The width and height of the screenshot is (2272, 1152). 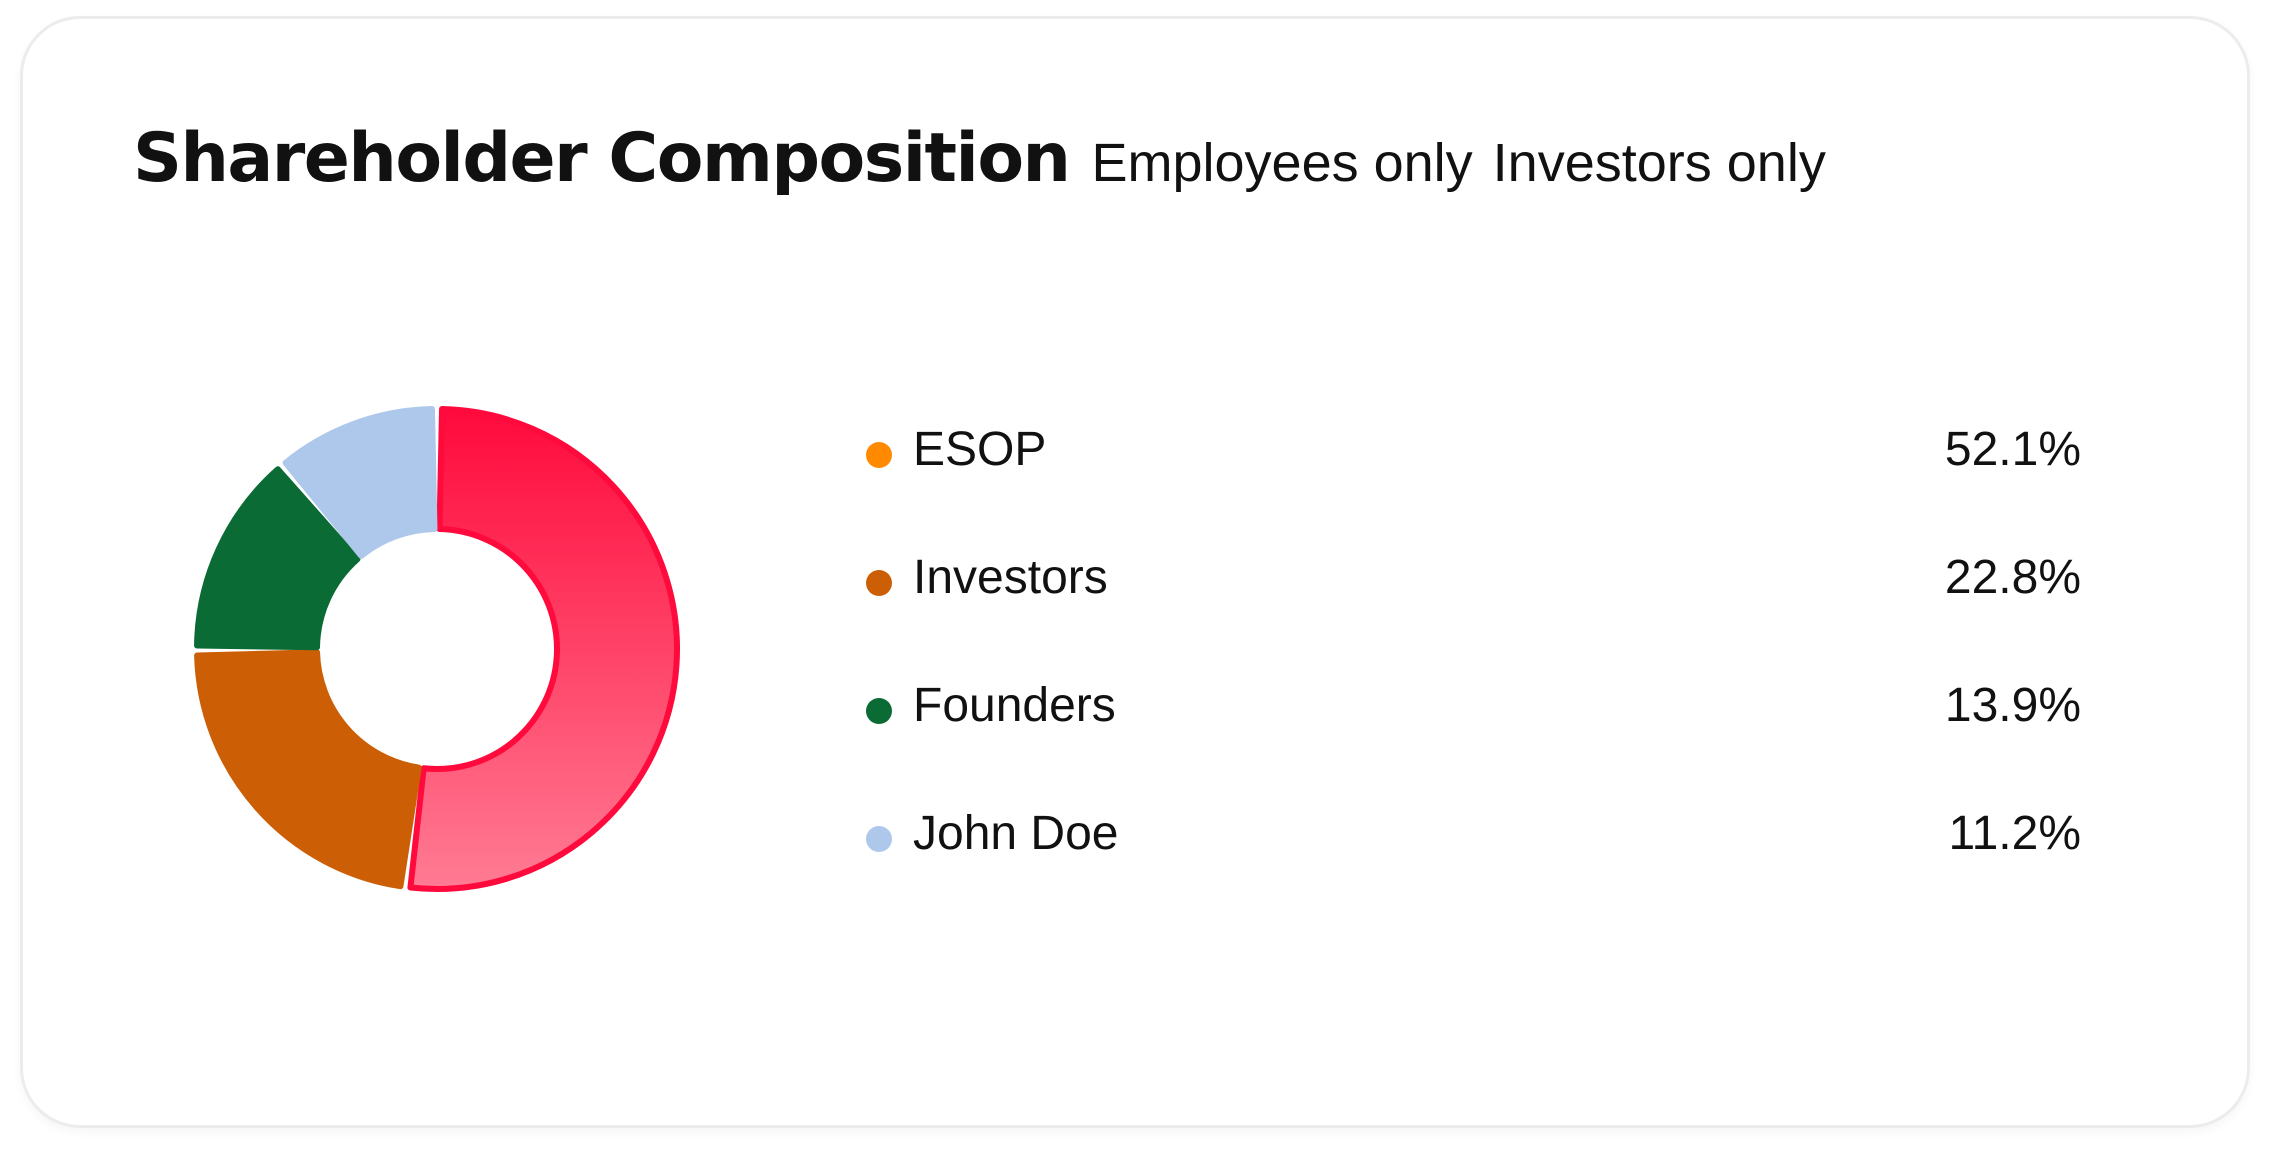 What do you see at coordinates (308, 769) in the screenshot?
I see `donut-slice-investors` at bounding box center [308, 769].